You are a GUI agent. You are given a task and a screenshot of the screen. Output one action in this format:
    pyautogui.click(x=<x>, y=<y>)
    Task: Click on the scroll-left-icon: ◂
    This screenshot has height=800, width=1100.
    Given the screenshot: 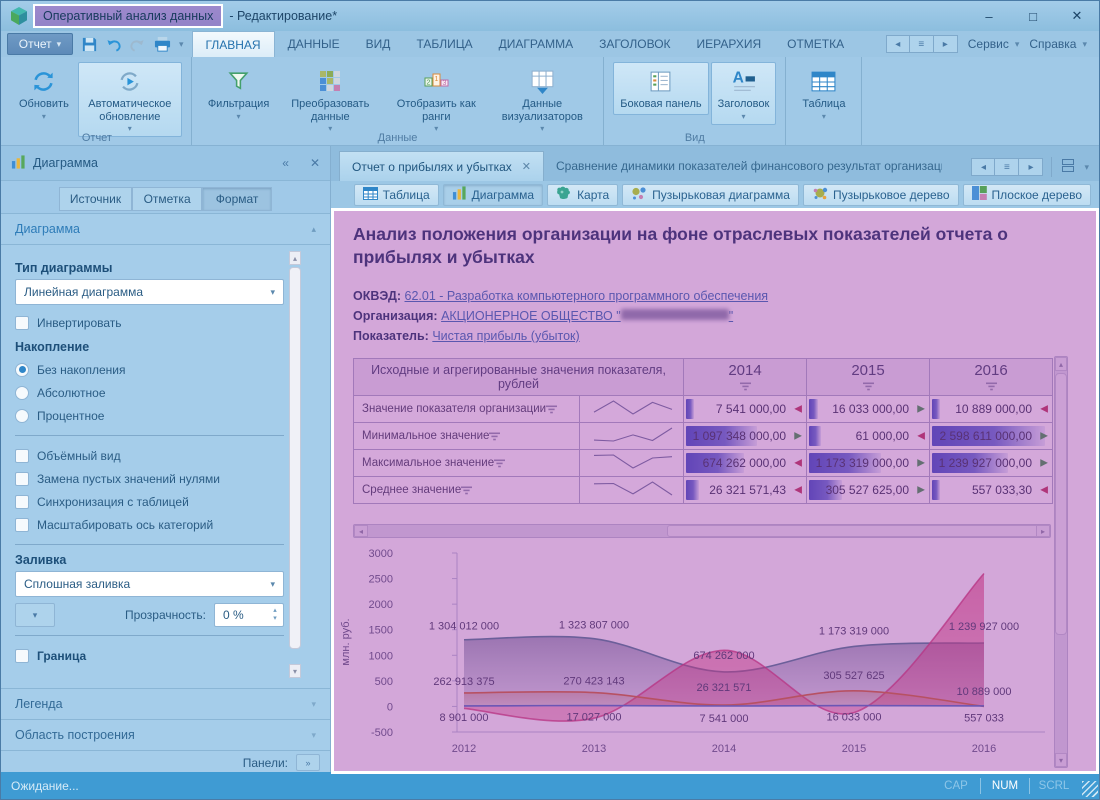 What is the action you would take?
    pyautogui.click(x=361, y=531)
    